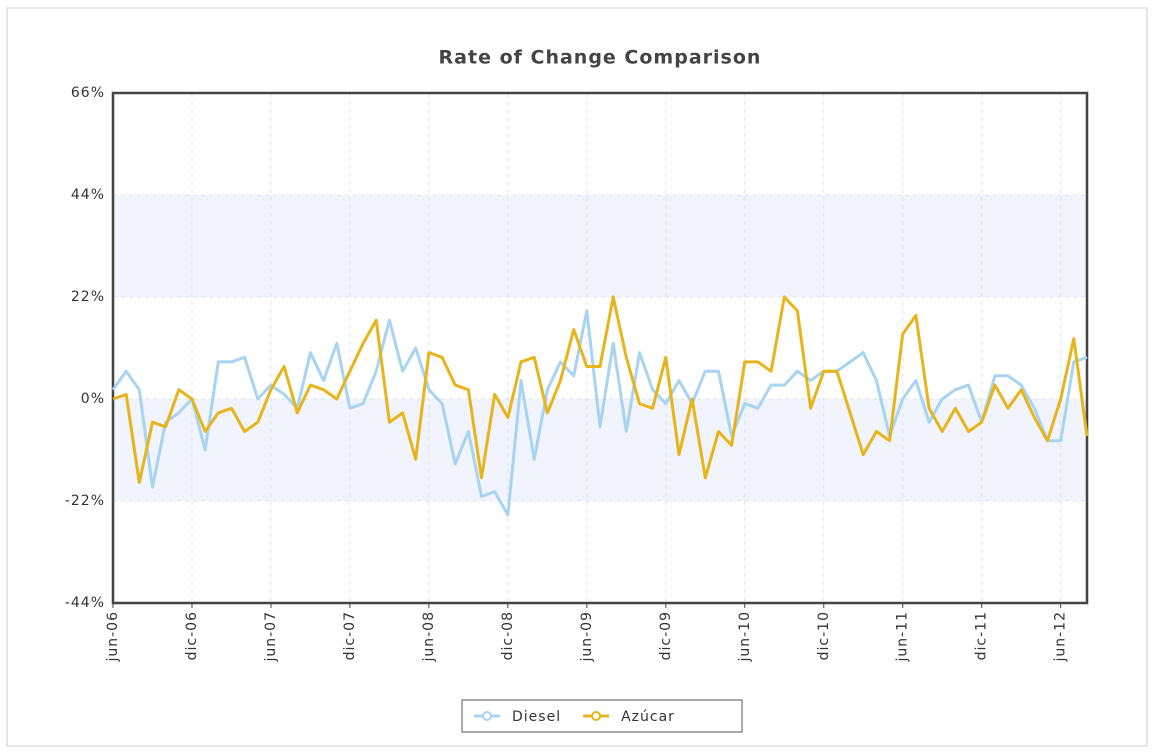 This screenshot has height=754, width=1153. What do you see at coordinates (85, 603) in the screenshot?
I see `y-tick-label: -44%` at bounding box center [85, 603].